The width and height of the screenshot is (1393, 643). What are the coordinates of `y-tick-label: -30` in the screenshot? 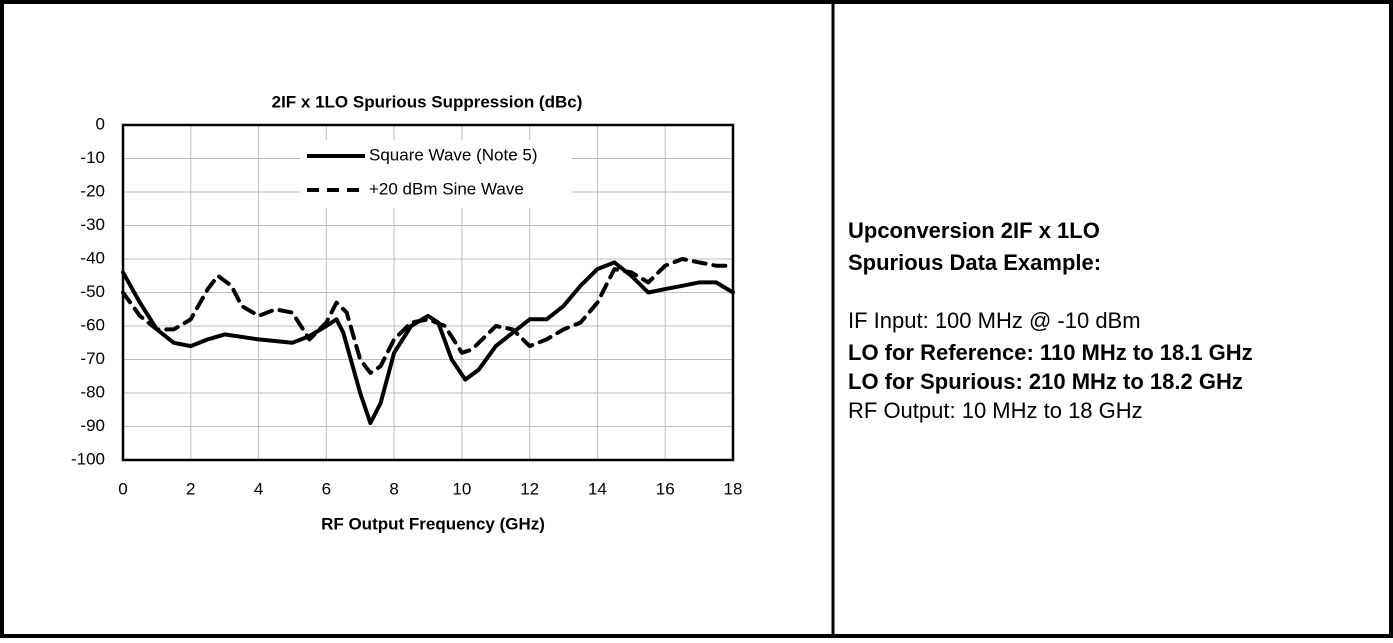 It's located at (92, 224).